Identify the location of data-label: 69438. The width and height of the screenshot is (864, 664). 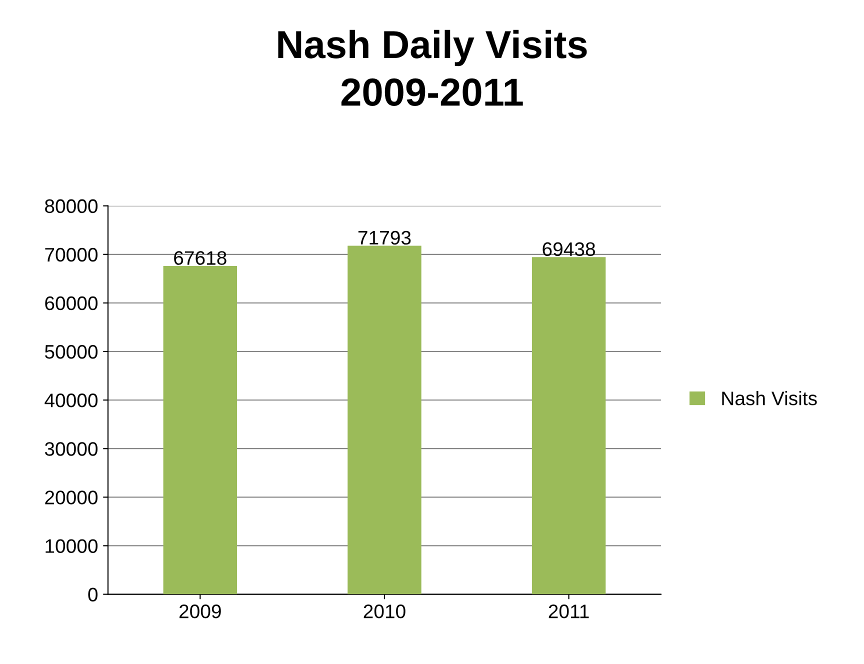
(568, 249).